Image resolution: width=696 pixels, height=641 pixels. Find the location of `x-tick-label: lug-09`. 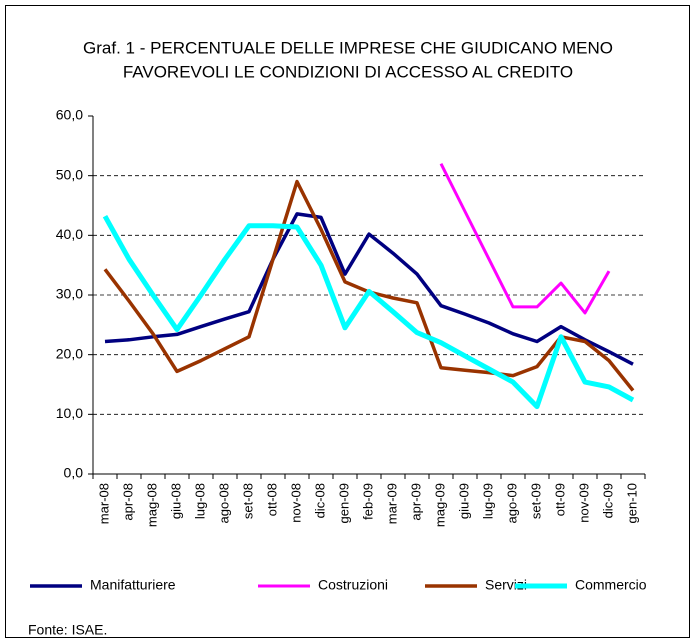

x-tick-label: lug-09 is located at coordinates (487, 501).